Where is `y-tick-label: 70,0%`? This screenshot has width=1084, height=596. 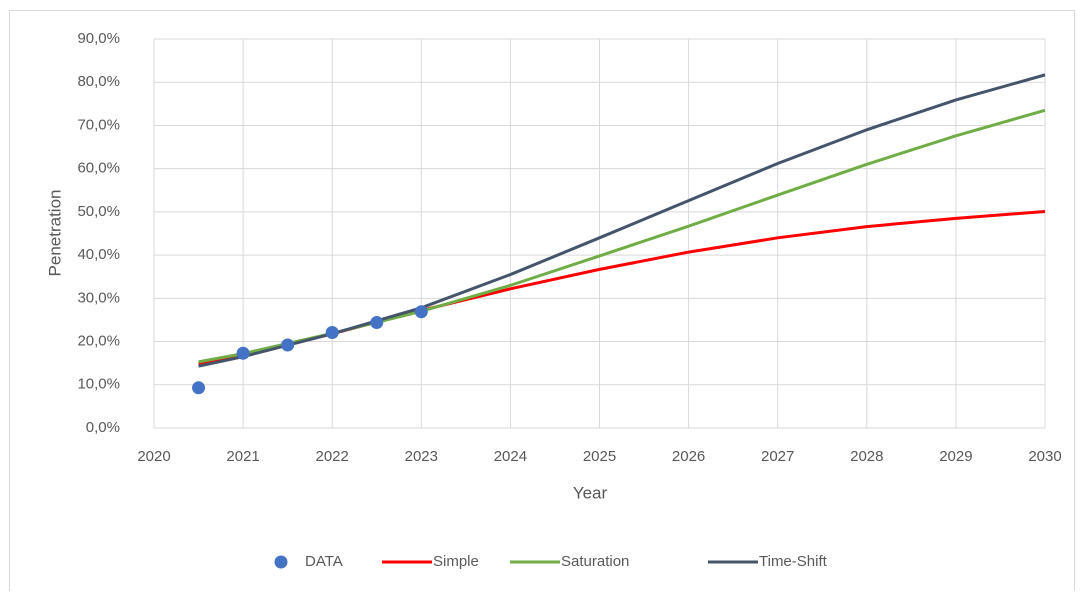
y-tick-label: 70,0% is located at coordinates (98, 124).